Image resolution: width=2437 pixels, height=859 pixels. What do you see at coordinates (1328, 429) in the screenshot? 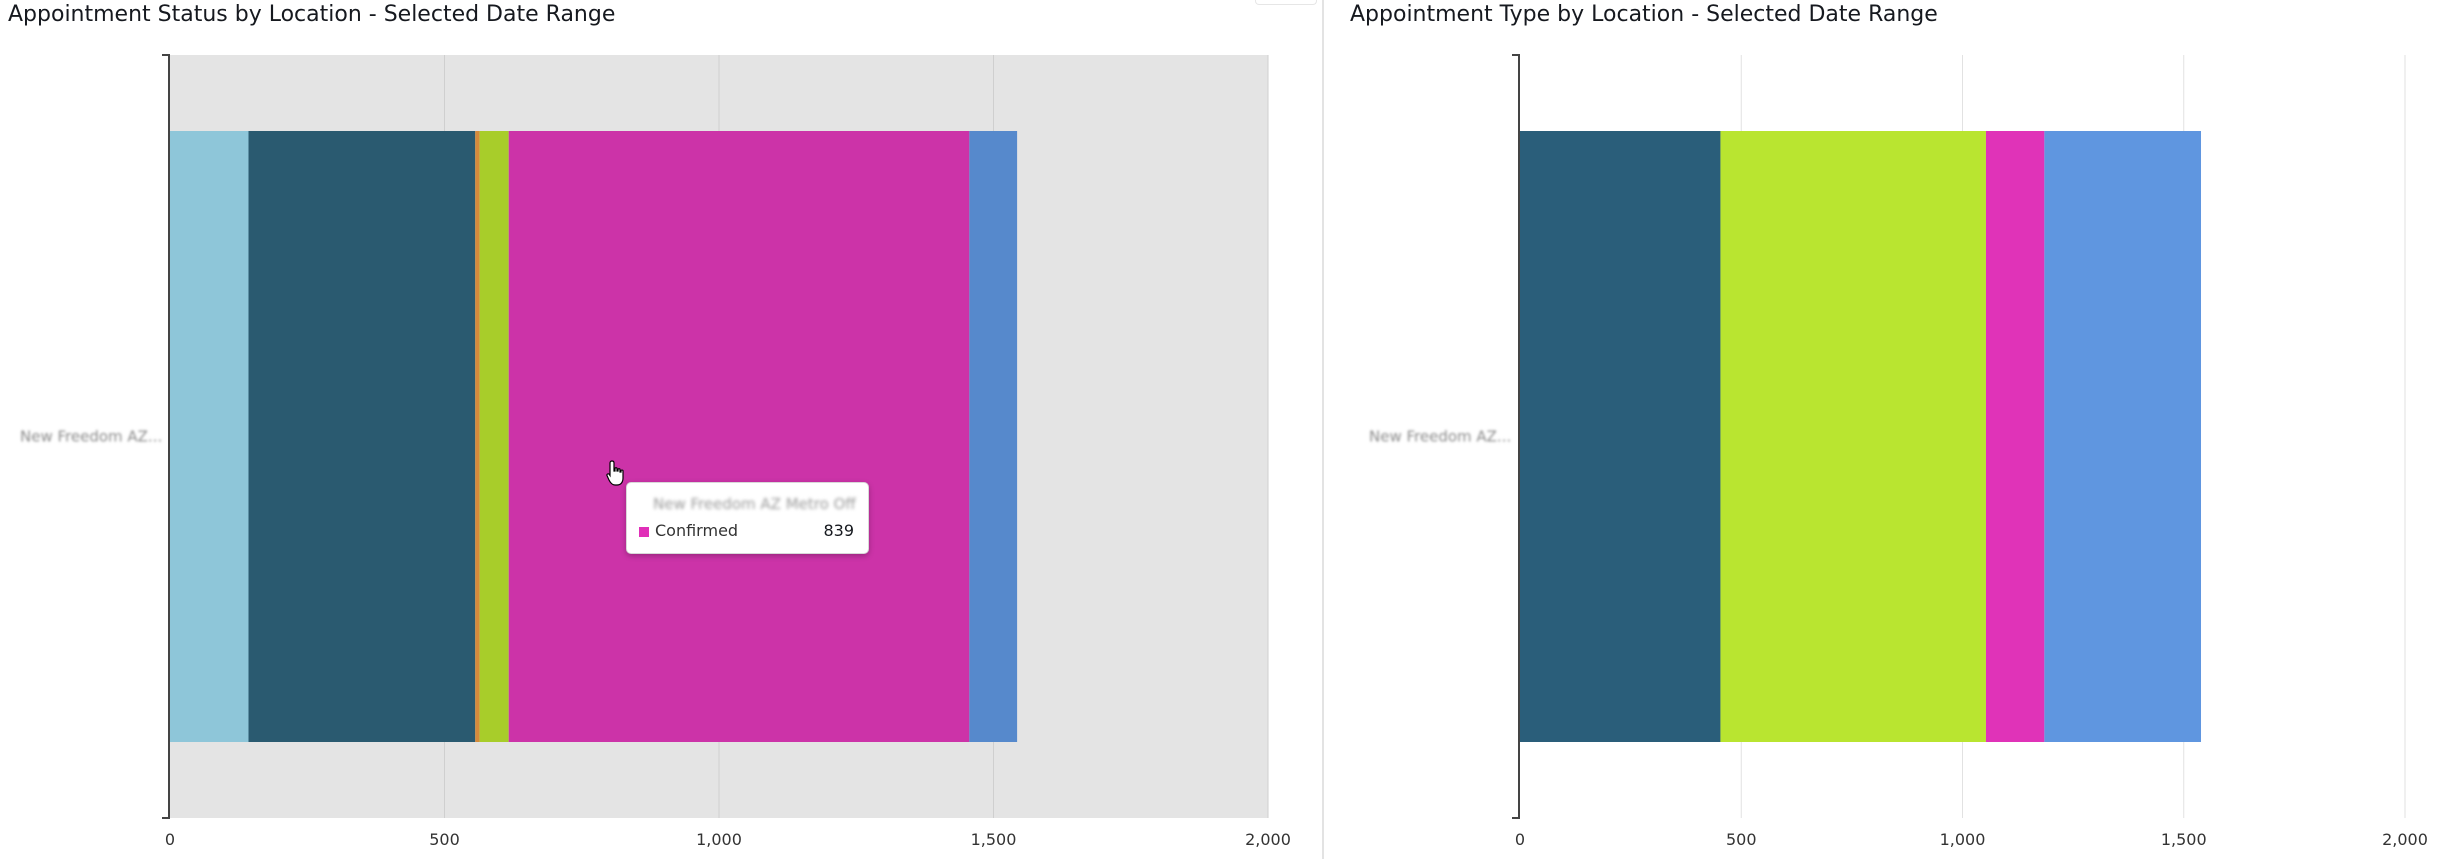
I see `panel-divider` at bounding box center [1328, 429].